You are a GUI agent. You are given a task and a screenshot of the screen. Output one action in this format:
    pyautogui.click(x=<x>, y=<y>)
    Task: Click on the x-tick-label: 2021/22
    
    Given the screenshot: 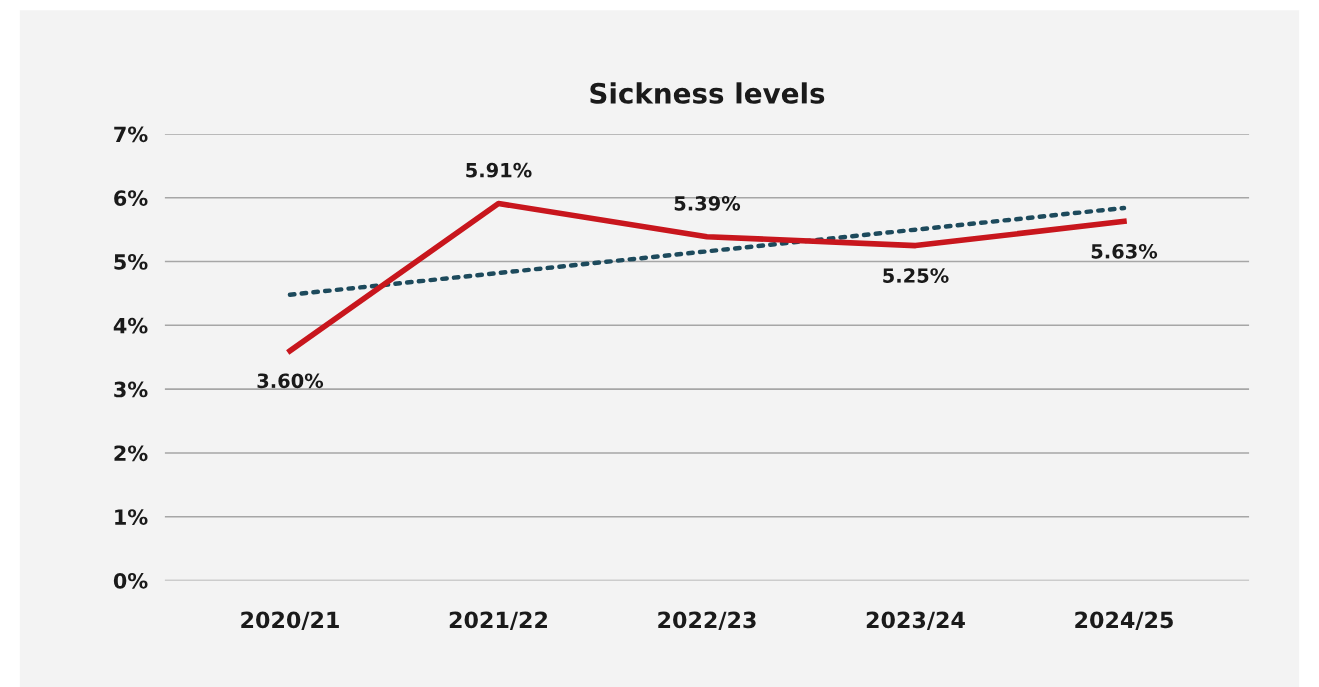 What is the action you would take?
    pyautogui.click(x=498, y=621)
    